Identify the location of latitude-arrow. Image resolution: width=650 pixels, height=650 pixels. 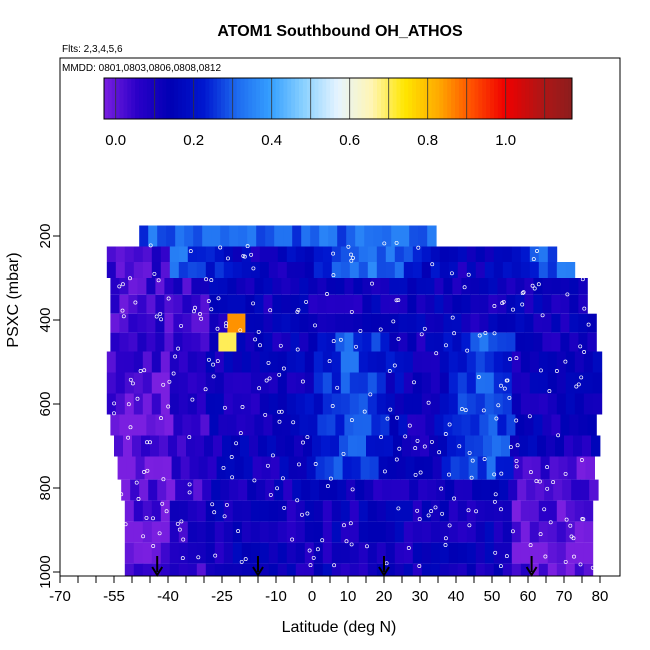
(531, 566).